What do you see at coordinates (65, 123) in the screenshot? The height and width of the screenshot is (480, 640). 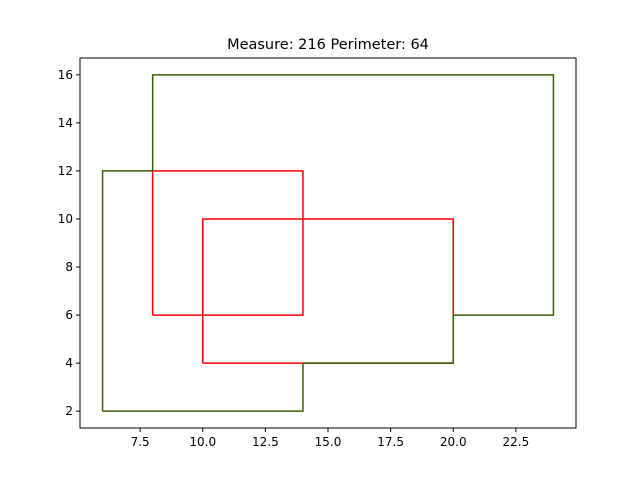 I see `y-tick-label: 14` at bounding box center [65, 123].